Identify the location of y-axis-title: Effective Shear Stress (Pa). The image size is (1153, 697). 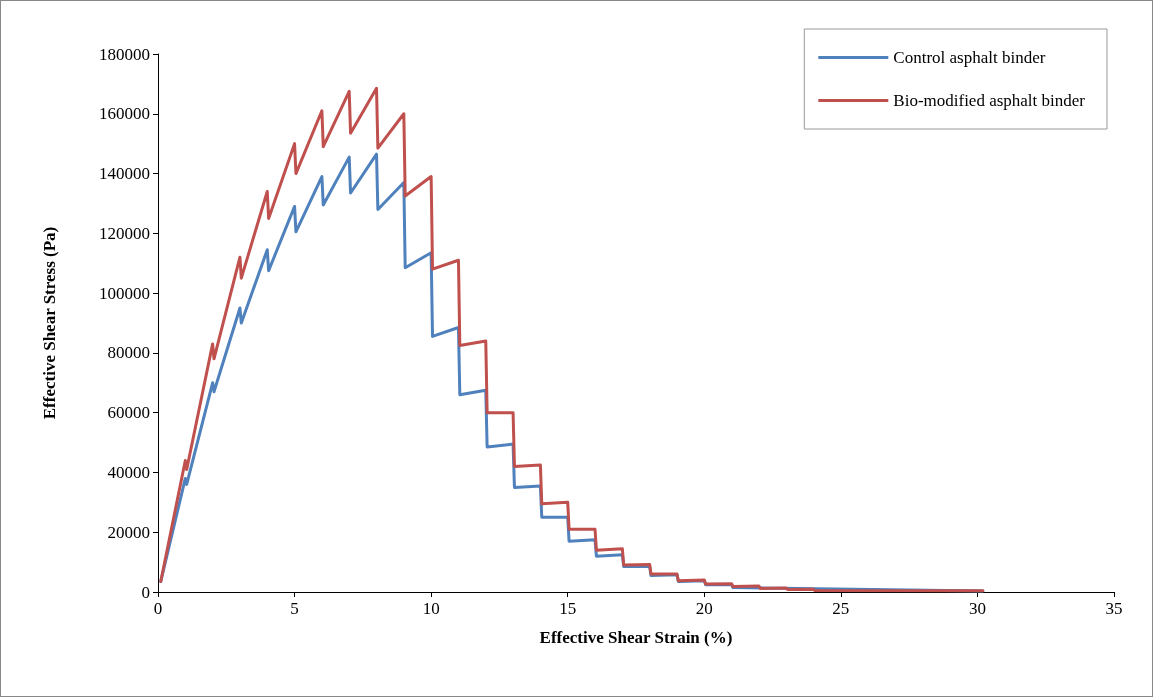
(49, 323).